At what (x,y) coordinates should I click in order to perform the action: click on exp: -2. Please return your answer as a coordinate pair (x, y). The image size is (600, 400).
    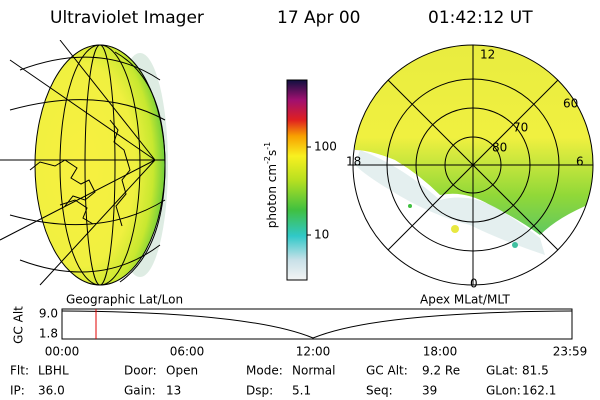
    Looking at the image, I should click on (267, 160).